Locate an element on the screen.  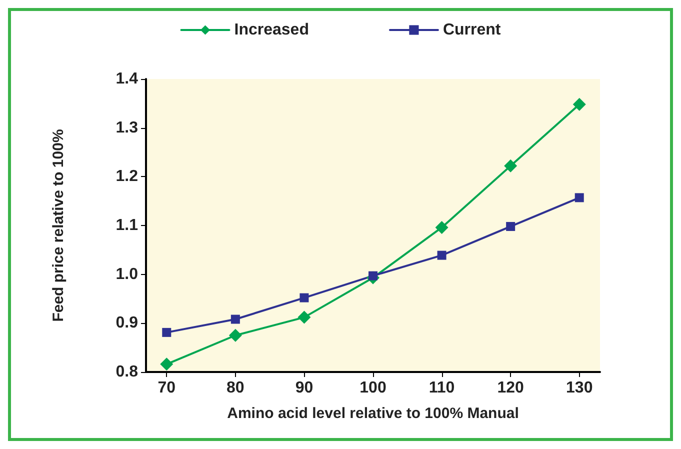
y-tick-label: 1.4 is located at coordinates (127, 79).